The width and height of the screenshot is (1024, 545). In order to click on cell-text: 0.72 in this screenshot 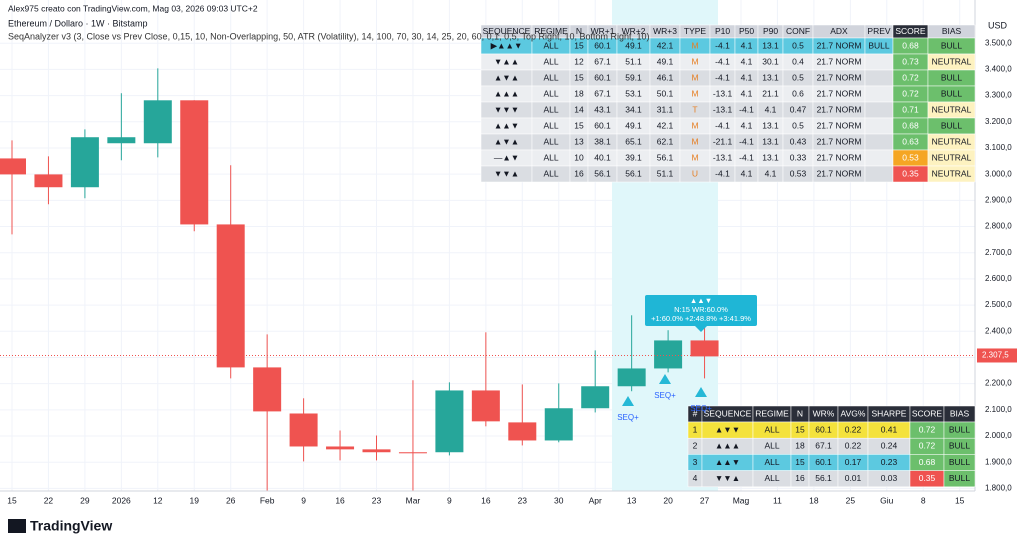, I will do `click(910, 77)`.